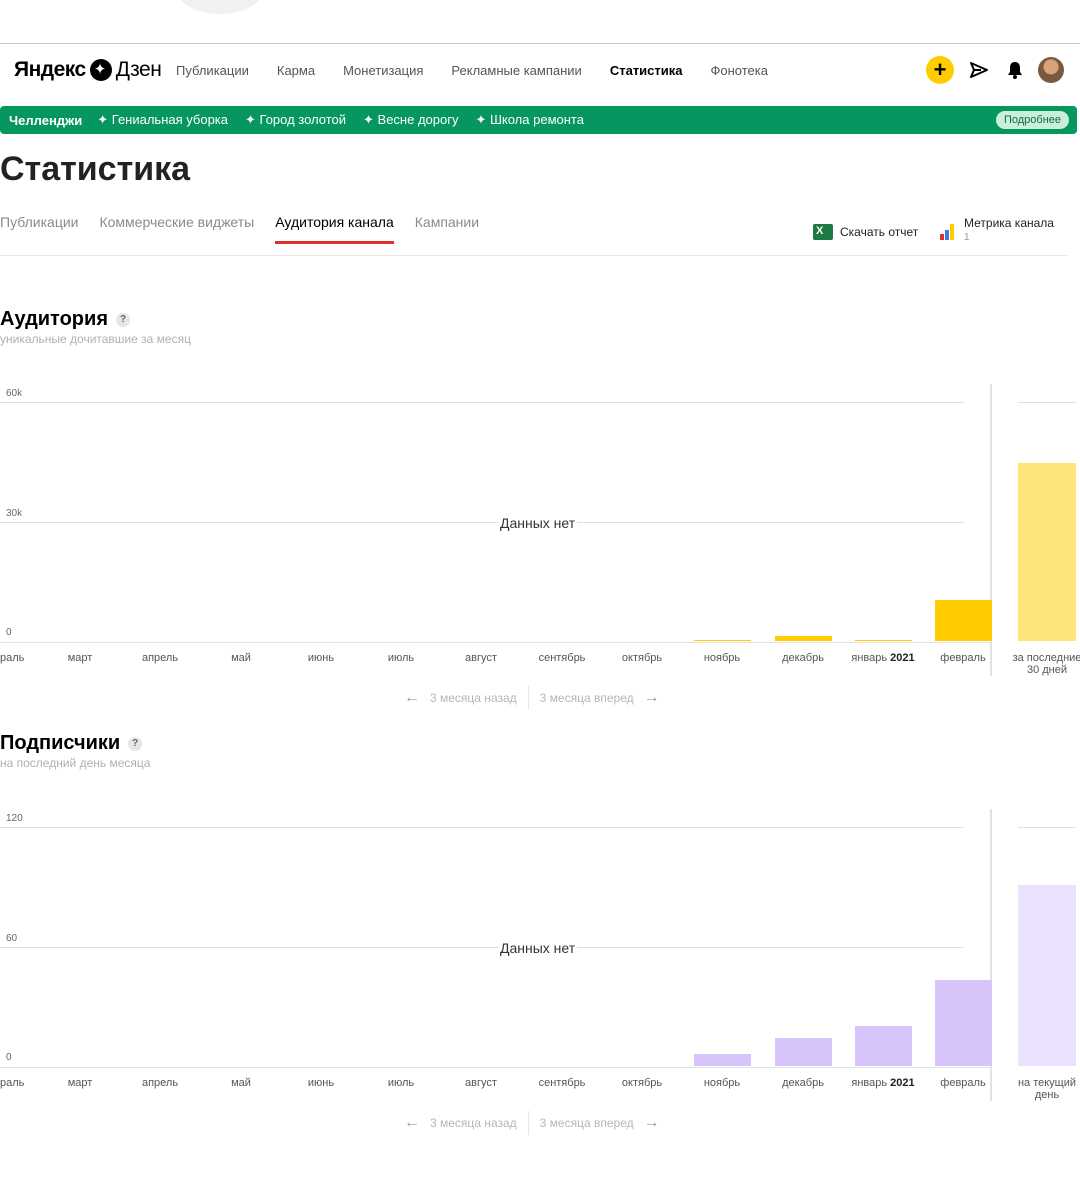  What do you see at coordinates (95, 339) in the screenshot?
I see `audience-subtitle: уникальные дочитавшие за месяц` at bounding box center [95, 339].